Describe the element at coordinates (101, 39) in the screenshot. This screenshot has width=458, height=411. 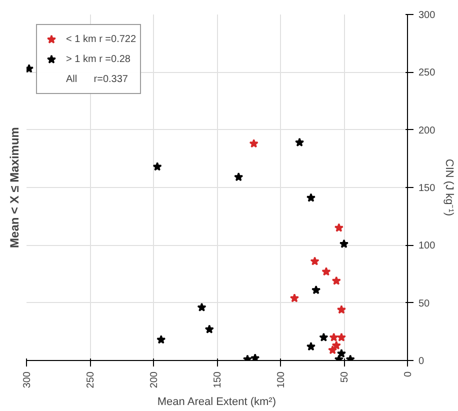
I see `legend-label: < 1 km r =0.722` at that location.